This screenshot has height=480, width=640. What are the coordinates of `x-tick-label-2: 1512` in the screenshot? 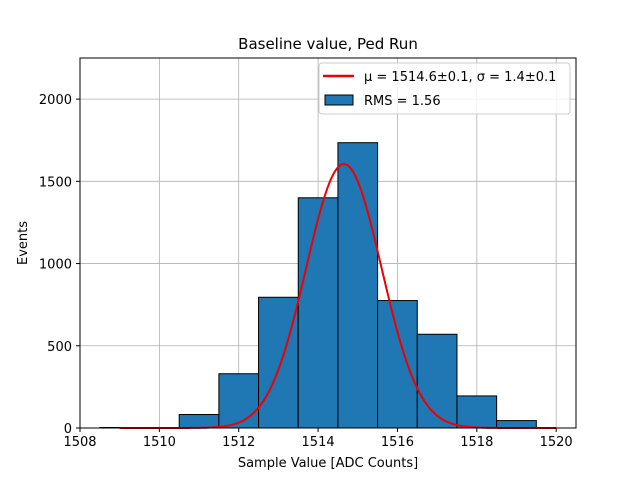 It's located at (238, 442).